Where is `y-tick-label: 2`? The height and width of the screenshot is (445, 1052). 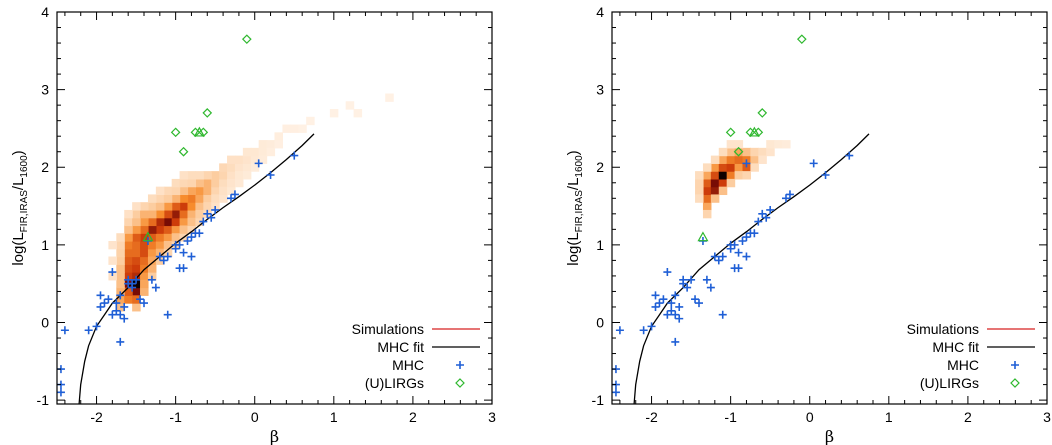 y-tick-label: 2 is located at coordinates (45, 167).